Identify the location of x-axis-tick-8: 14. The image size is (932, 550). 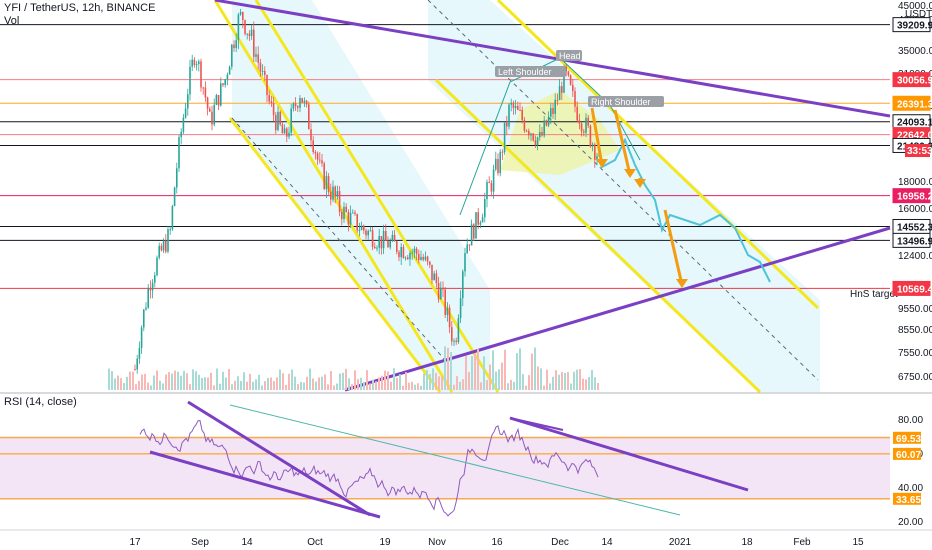
(607, 542).